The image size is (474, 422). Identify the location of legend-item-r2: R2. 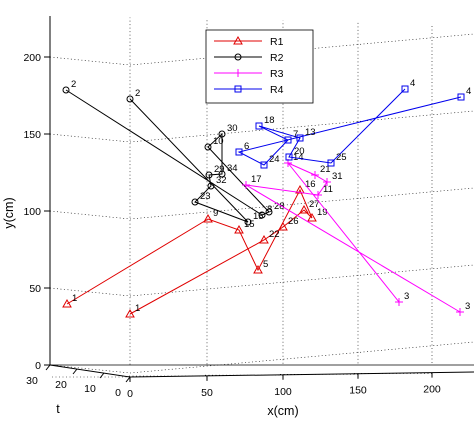
(249, 58).